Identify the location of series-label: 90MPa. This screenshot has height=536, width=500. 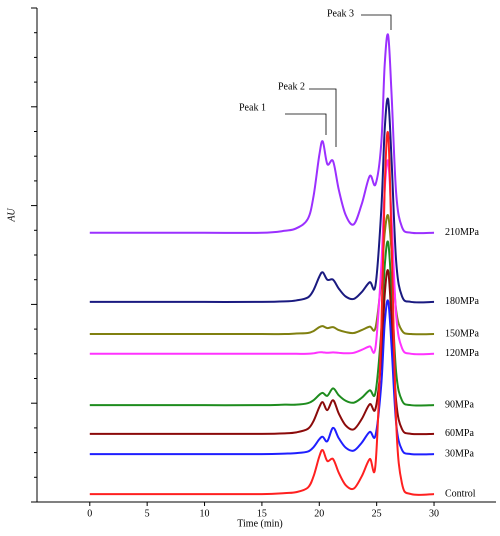
(459, 404).